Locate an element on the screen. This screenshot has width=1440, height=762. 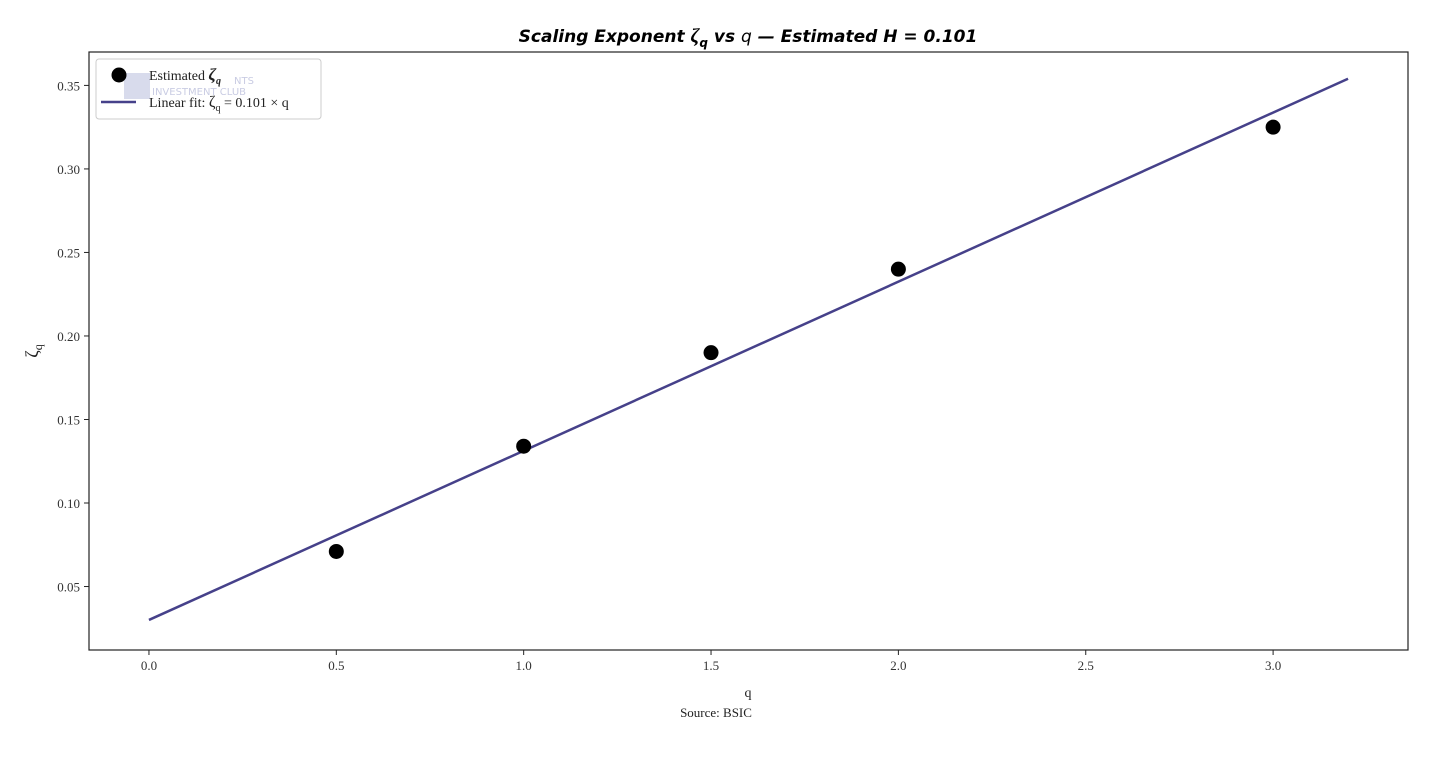
legend-estimated-text: Estimated is located at coordinates (179, 76).